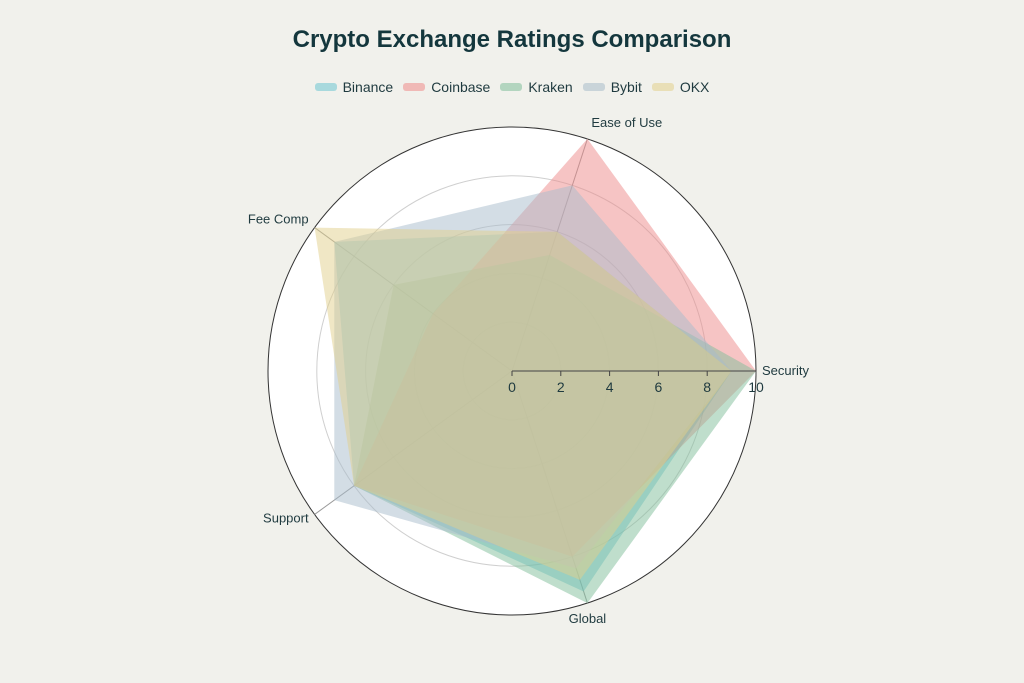 The width and height of the screenshot is (1024, 683). I want to click on legend-item-binance: Binance, so click(354, 87).